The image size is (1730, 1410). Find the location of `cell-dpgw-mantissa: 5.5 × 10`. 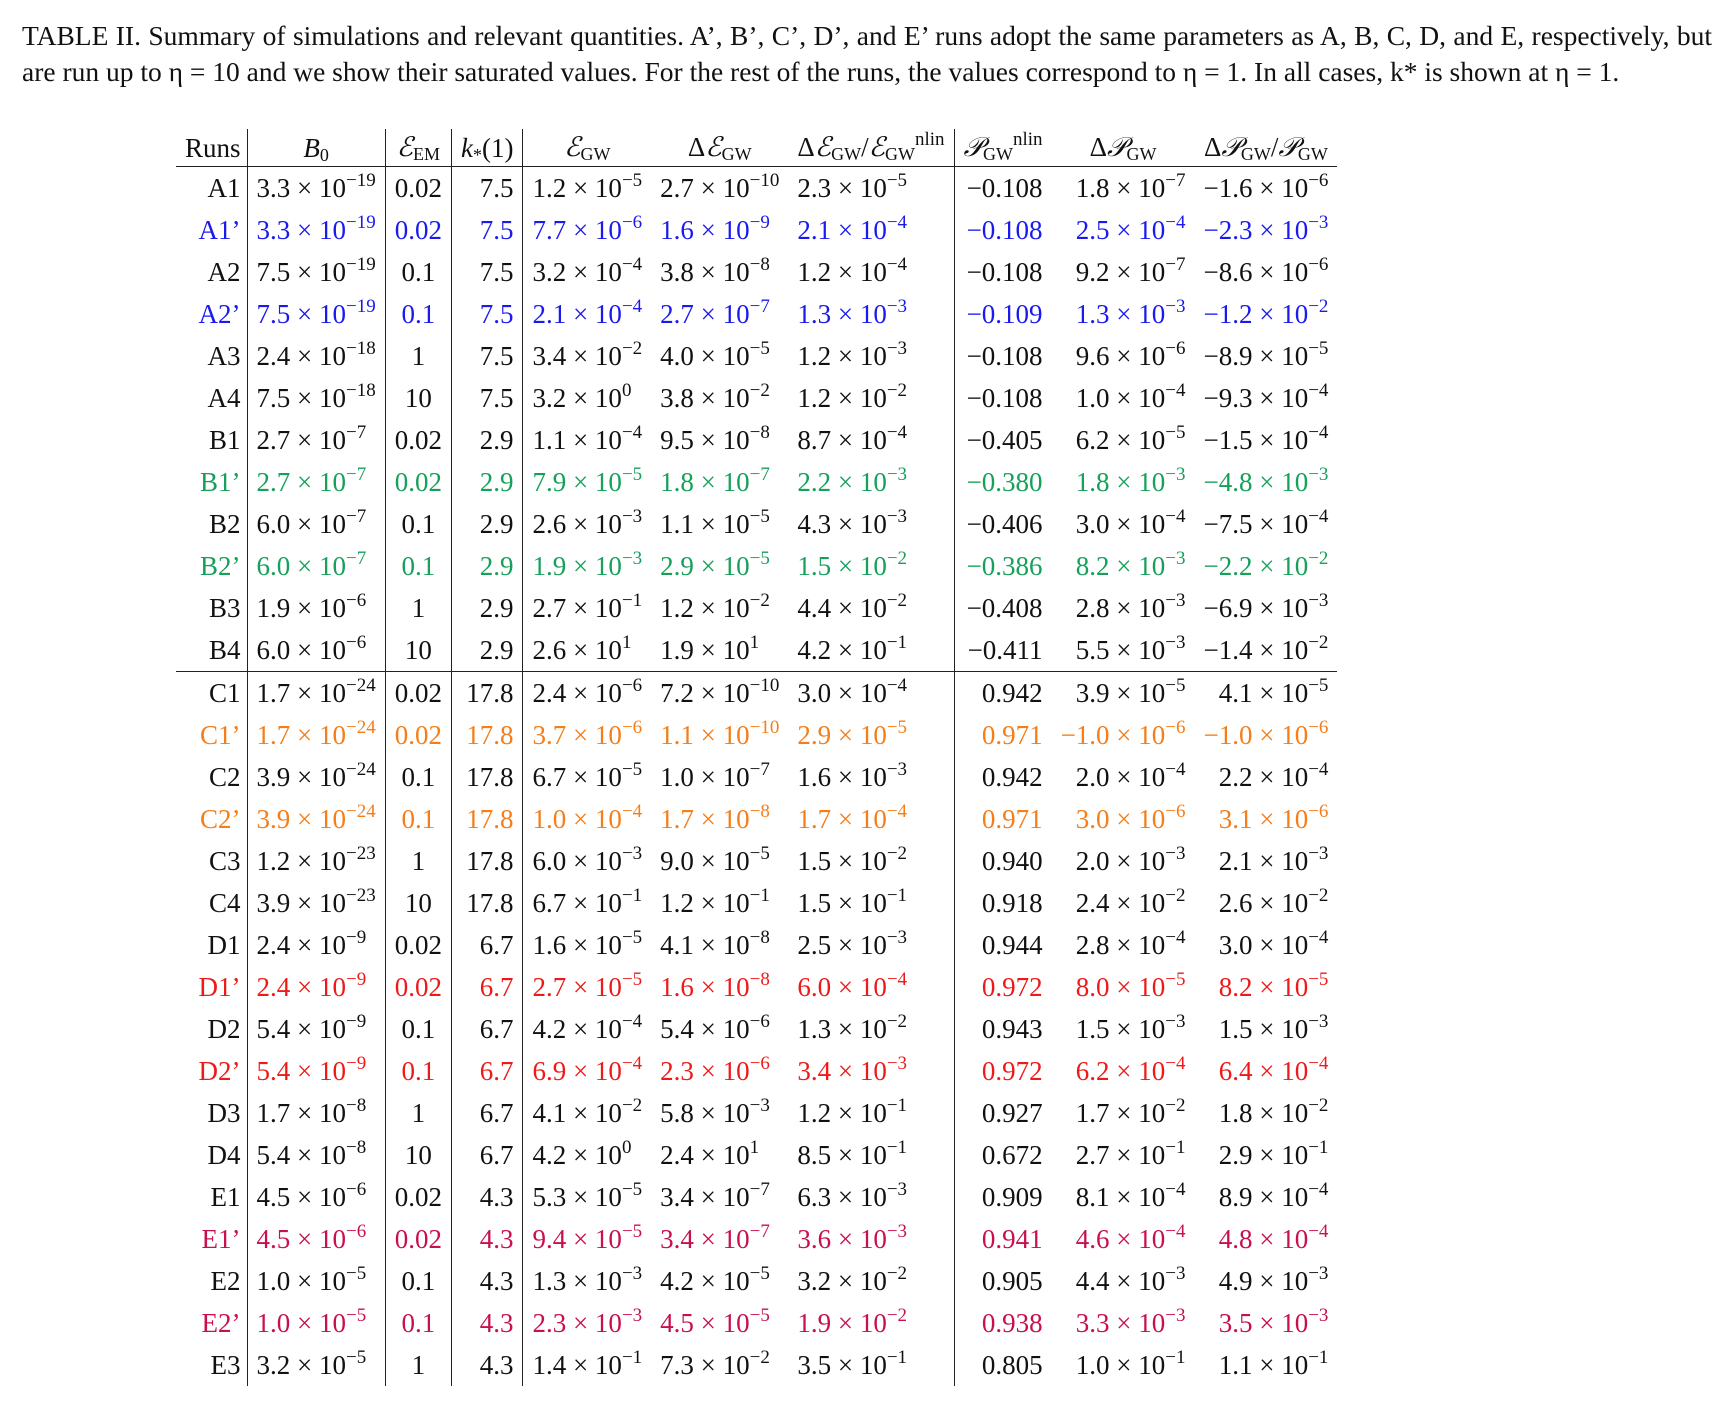

cell-dpgw-mantissa: 5.5 × 10 is located at coordinates (1120, 650).